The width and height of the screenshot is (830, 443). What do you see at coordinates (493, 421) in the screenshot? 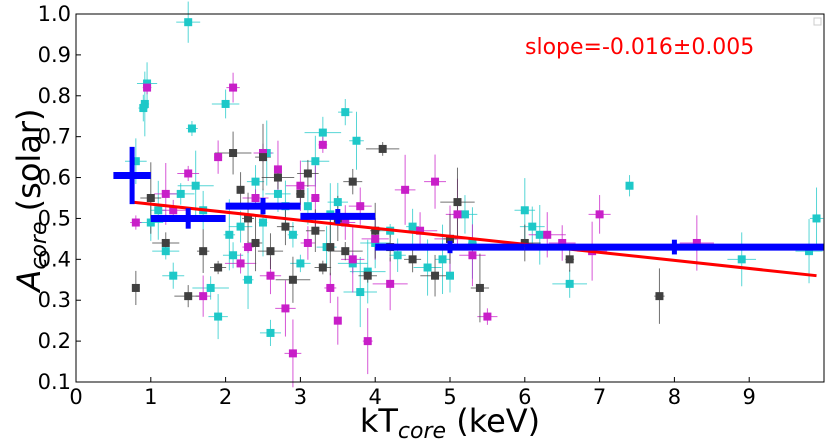
I see `x-axis-label-tail: (keV)` at bounding box center [493, 421].